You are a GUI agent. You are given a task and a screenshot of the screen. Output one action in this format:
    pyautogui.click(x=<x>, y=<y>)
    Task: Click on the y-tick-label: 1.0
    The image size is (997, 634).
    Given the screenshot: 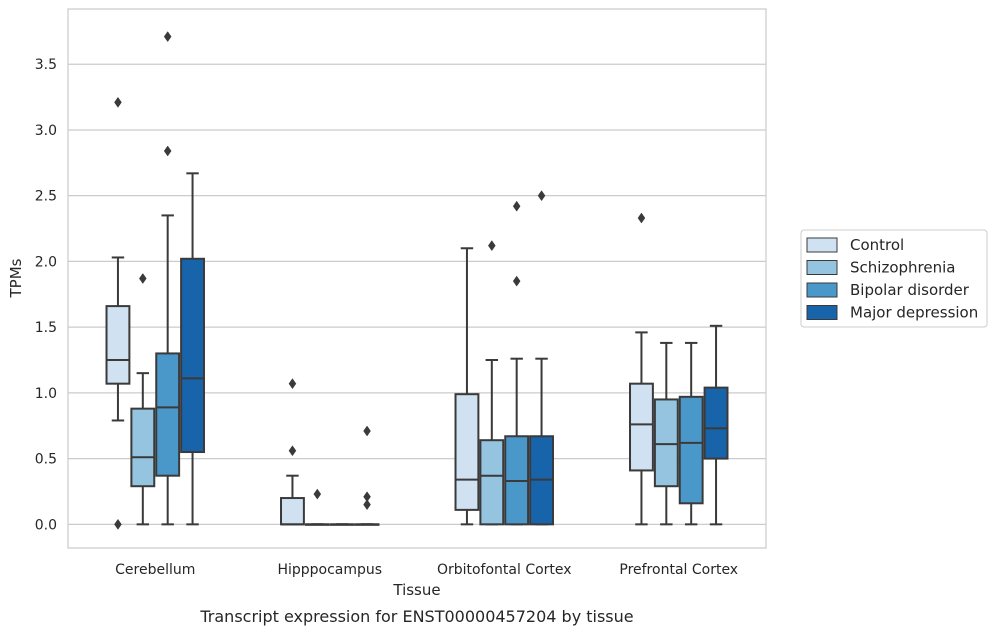 What is the action you would take?
    pyautogui.click(x=46, y=394)
    